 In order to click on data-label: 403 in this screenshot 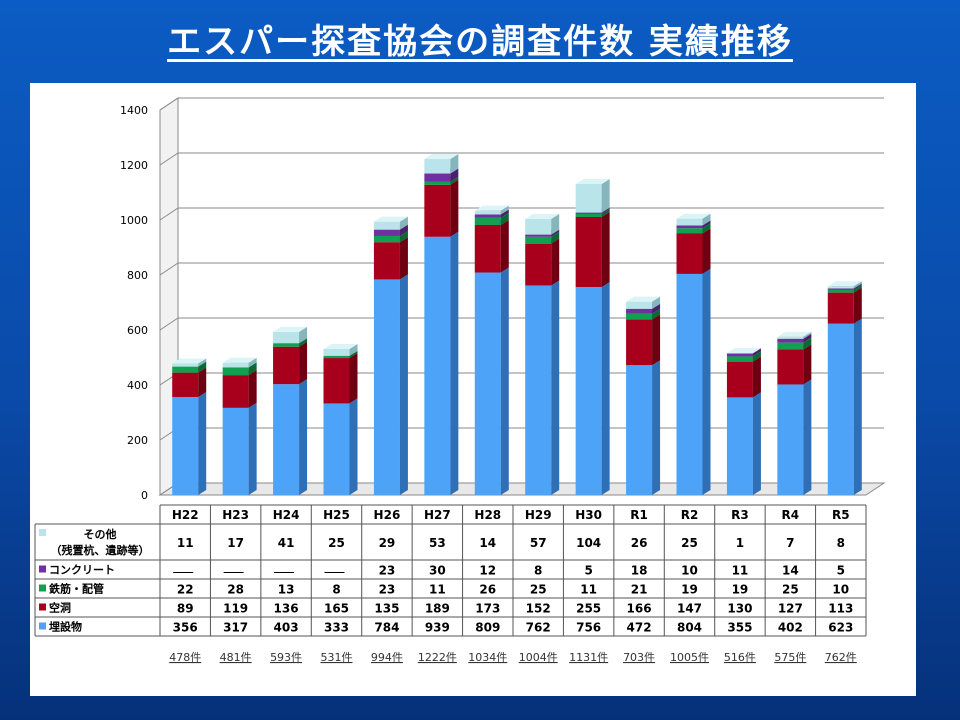, I will do `click(286, 628)`.